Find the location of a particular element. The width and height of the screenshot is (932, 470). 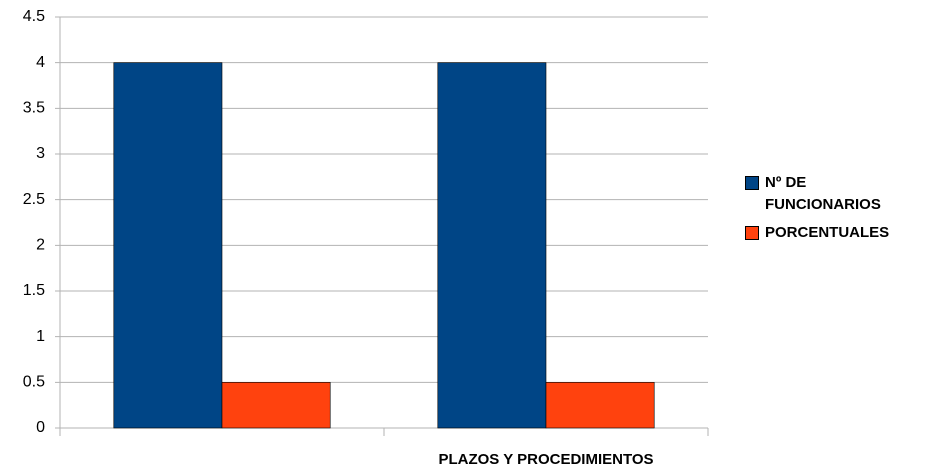

y-tick-label: 2 is located at coordinates (40, 245).